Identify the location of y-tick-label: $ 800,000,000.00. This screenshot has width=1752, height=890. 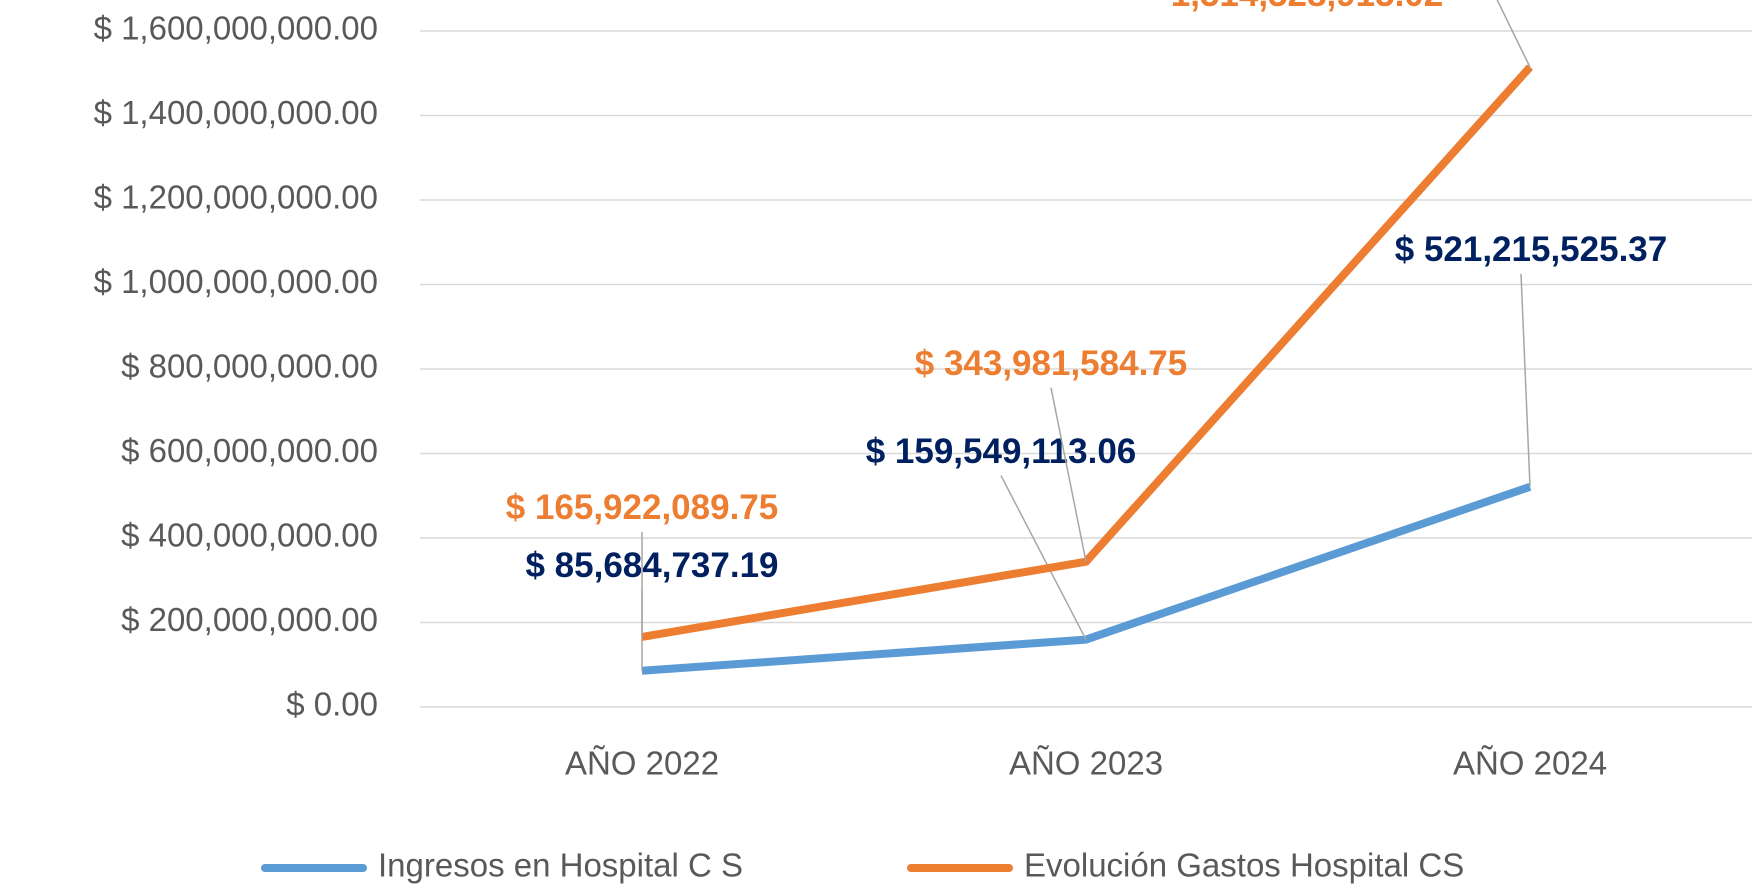
(249, 366).